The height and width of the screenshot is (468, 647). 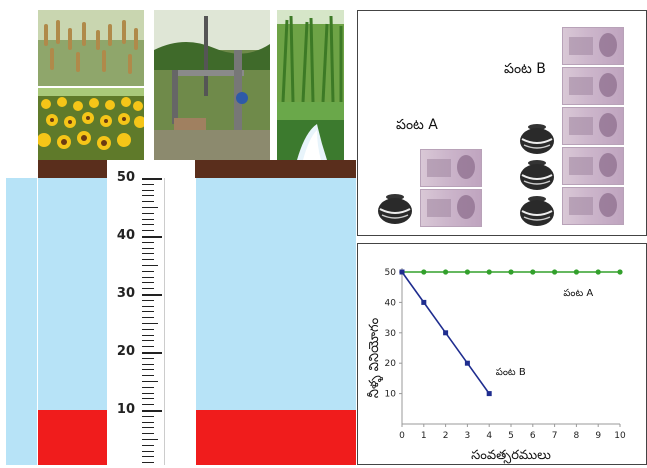 What do you see at coordinates (537, 139) in the screenshot?
I see `water-pot-icon-b1` at bounding box center [537, 139].